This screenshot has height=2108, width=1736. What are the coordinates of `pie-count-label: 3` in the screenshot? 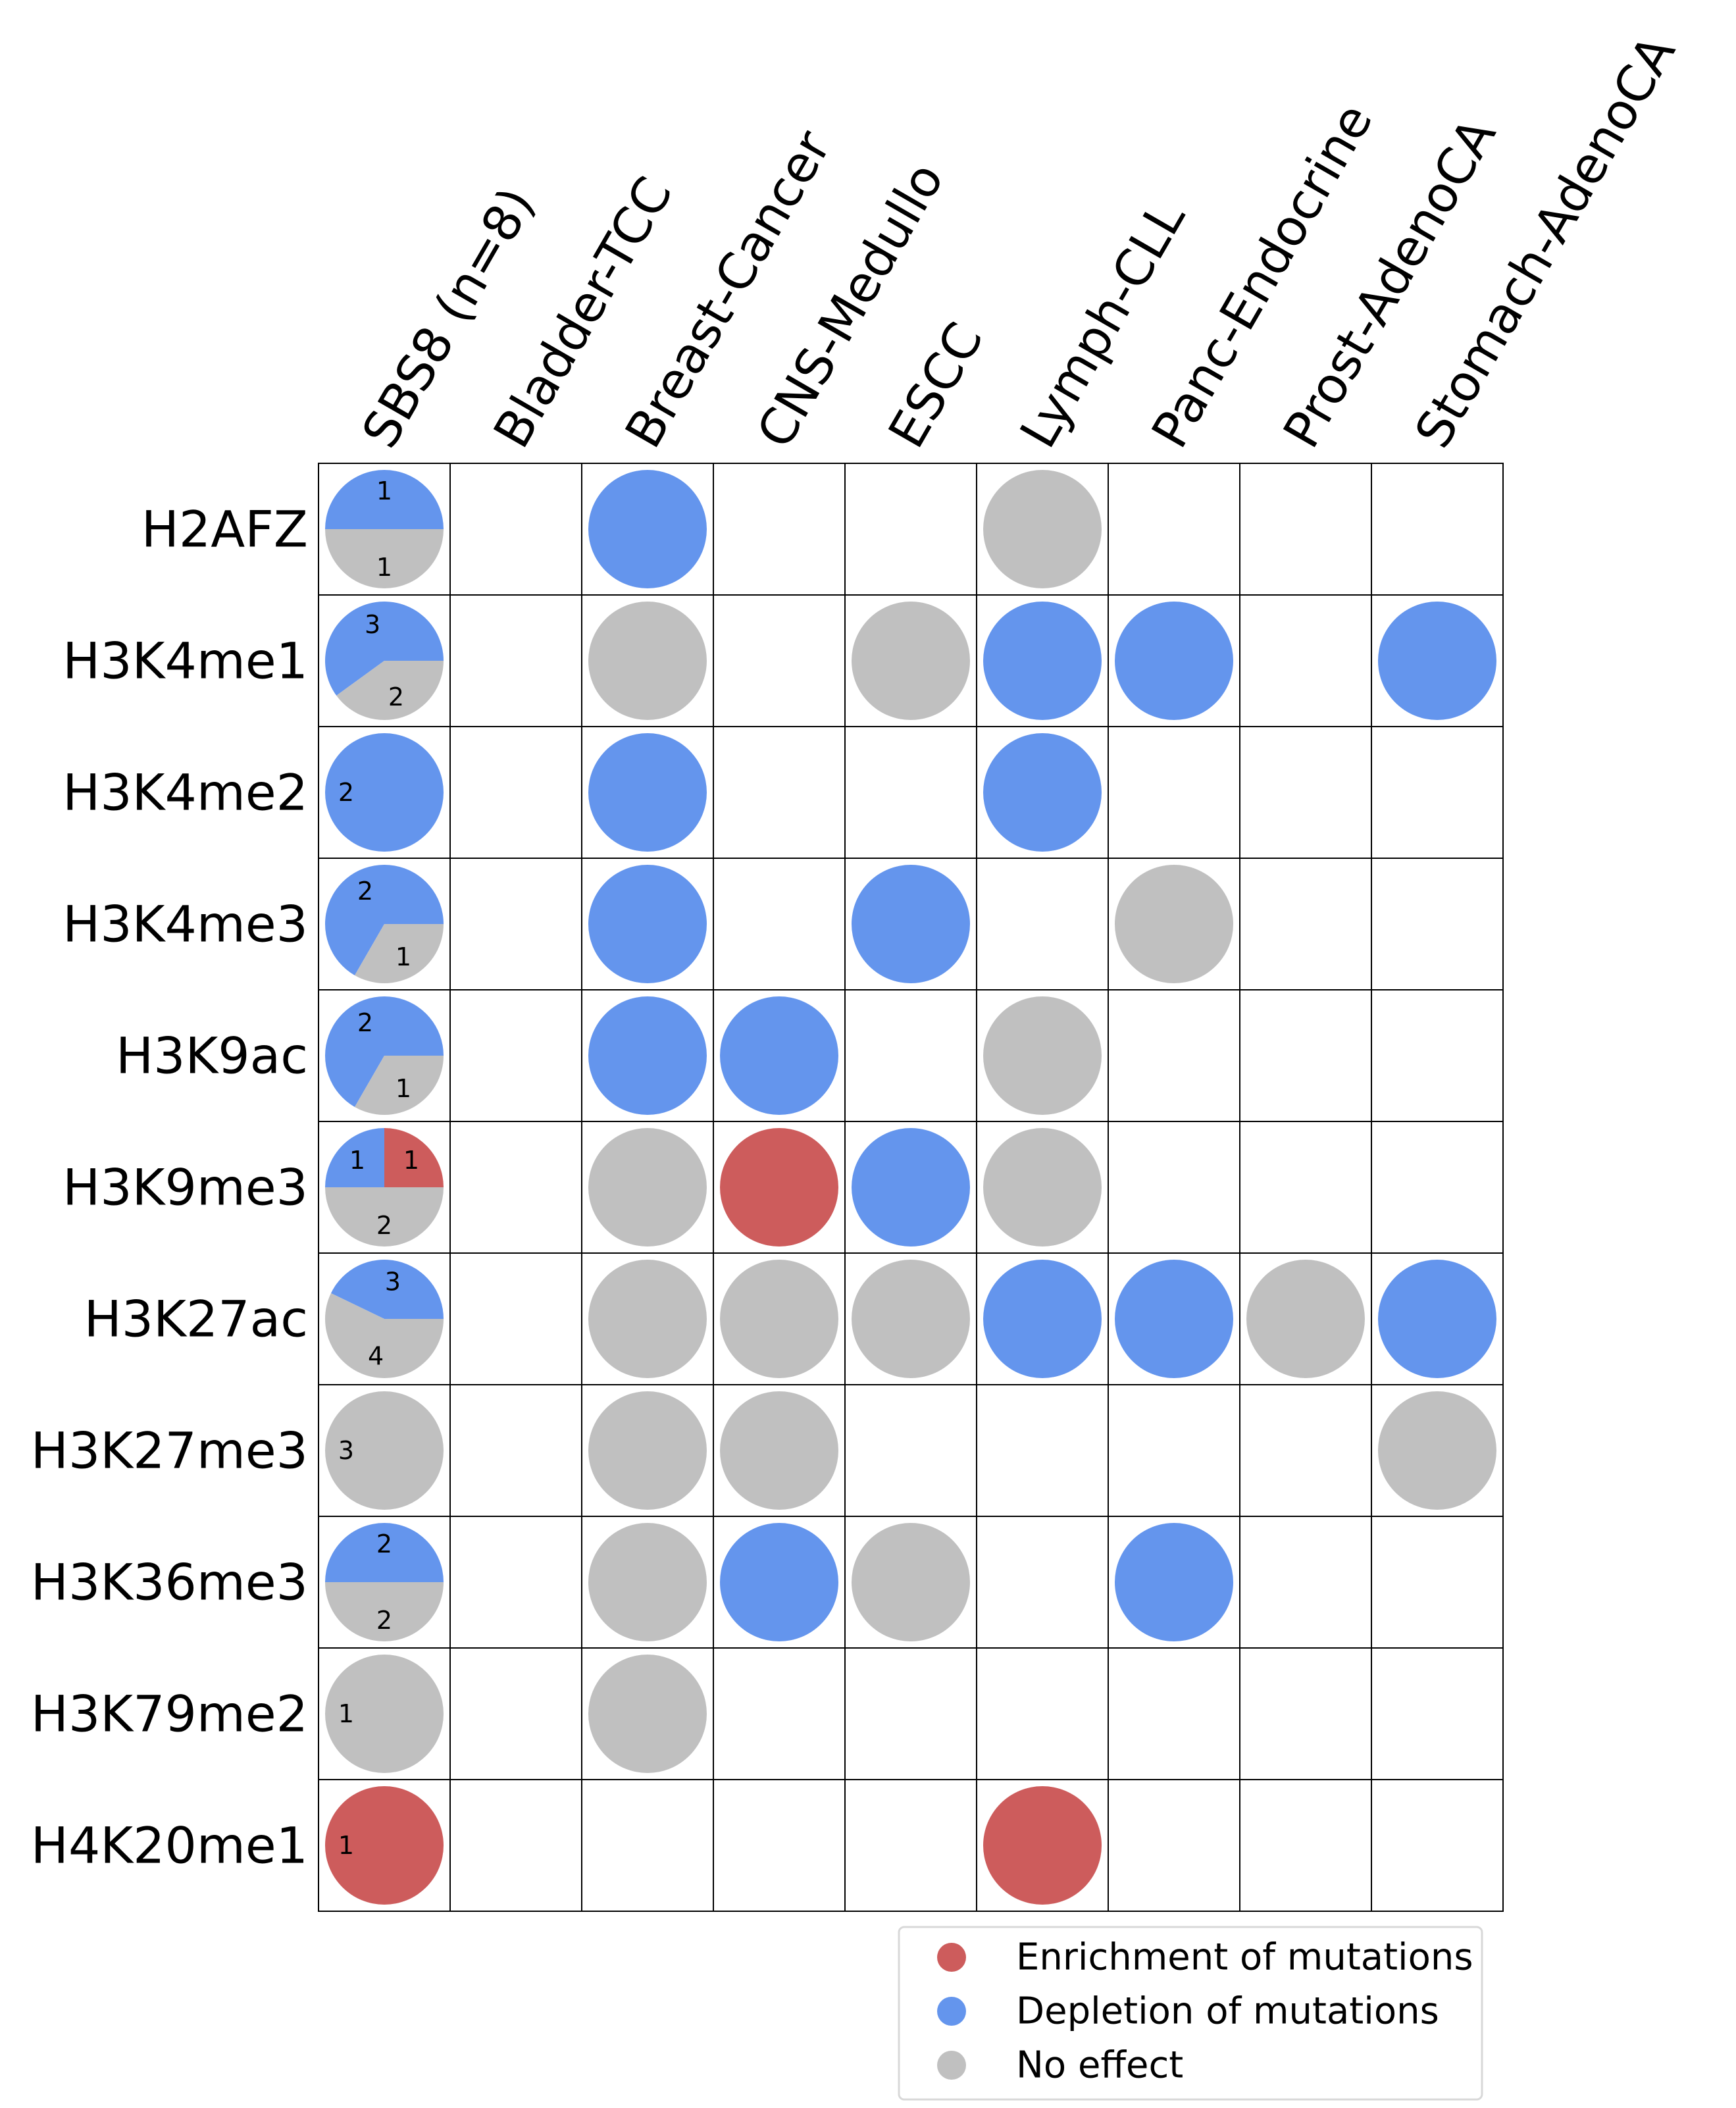 It's located at (393, 1282).